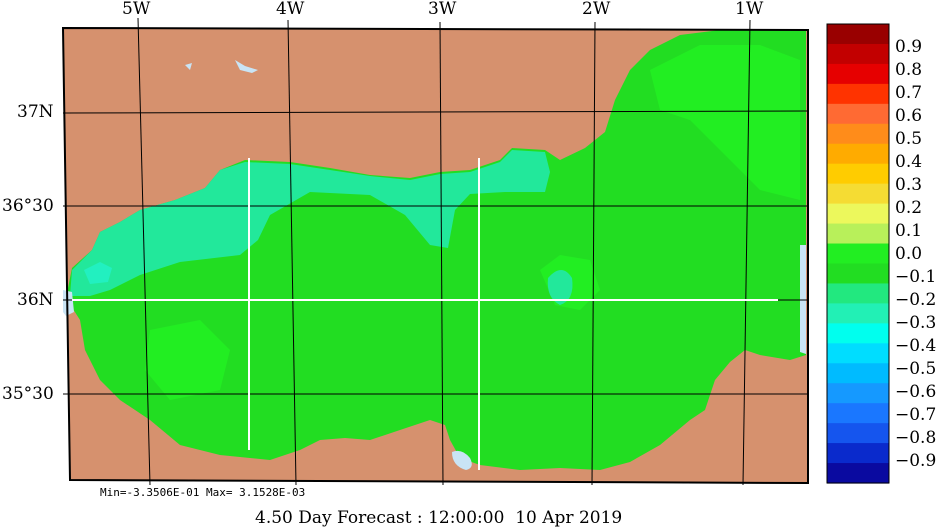 This screenshot has width=945, height=529. I want to click on sea-teal-spot, so click(560, 287).